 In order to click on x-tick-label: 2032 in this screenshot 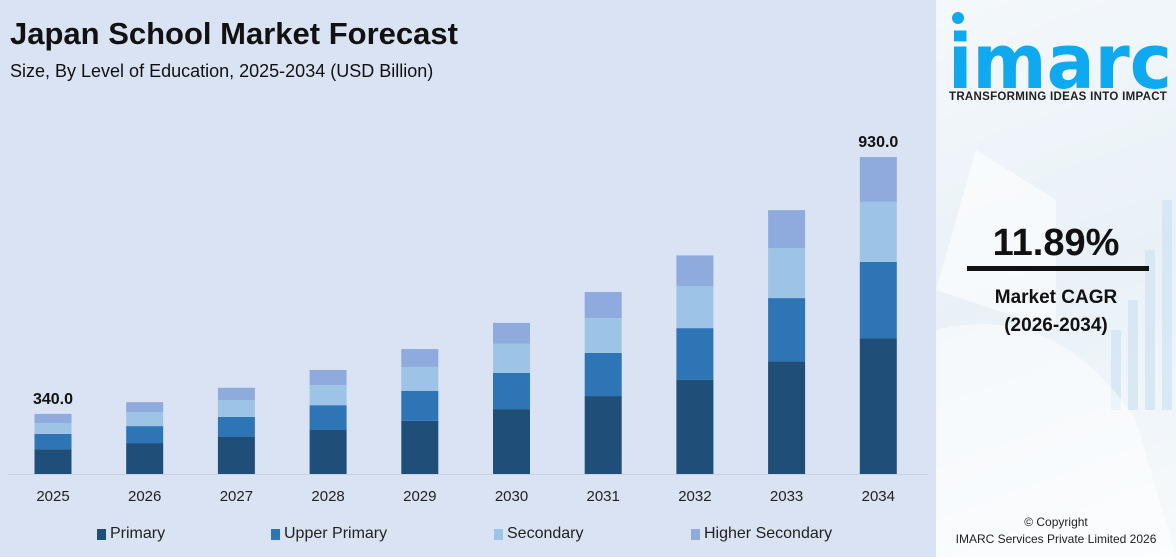, I will do `click(694, 496)`.